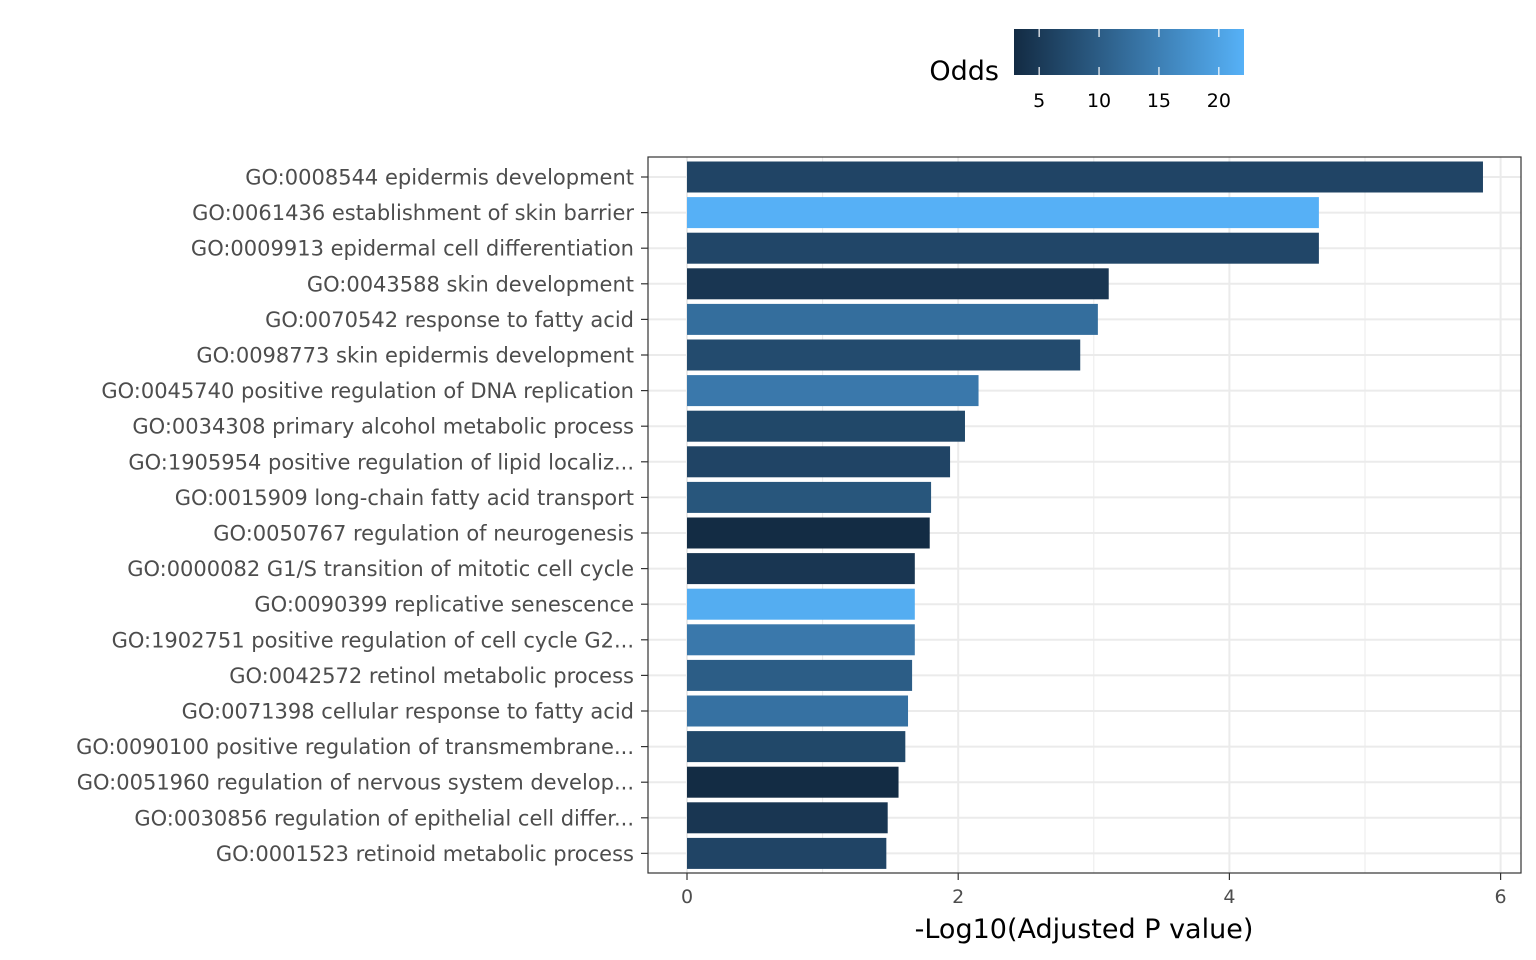 The image size is (1536, 960). Describe the element at coordinates (1099, 101) in the screenshot. I see `legend-tick-label: 10` at that location.